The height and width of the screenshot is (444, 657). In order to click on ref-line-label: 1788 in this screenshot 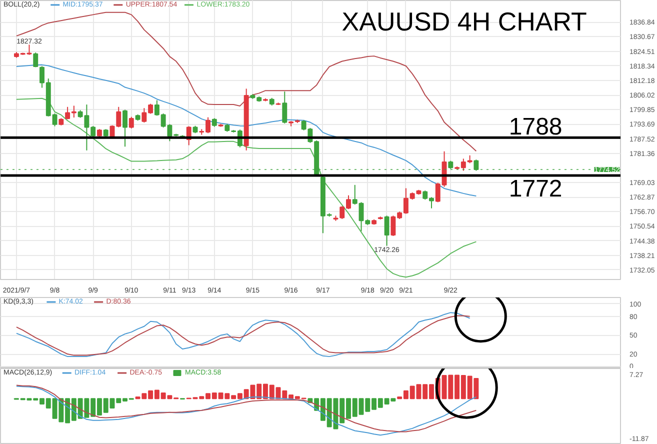, I will do `click(535, 127)`.